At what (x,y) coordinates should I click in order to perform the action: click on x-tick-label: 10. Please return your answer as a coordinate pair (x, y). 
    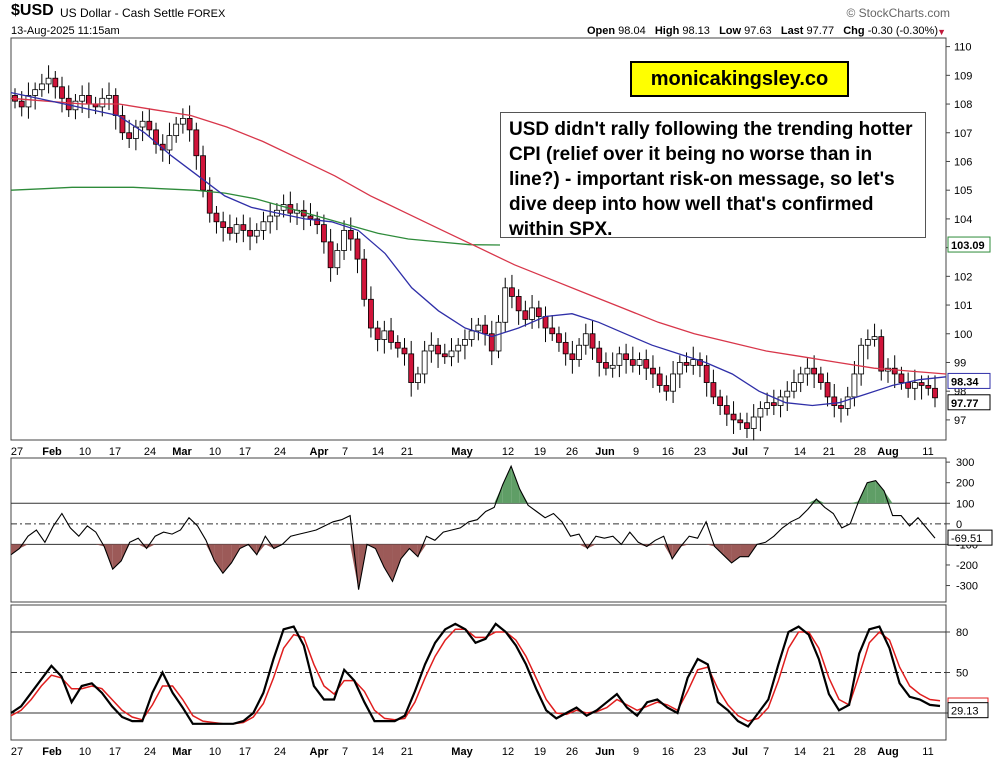
    Looking at the image, I should click on (85, 452).